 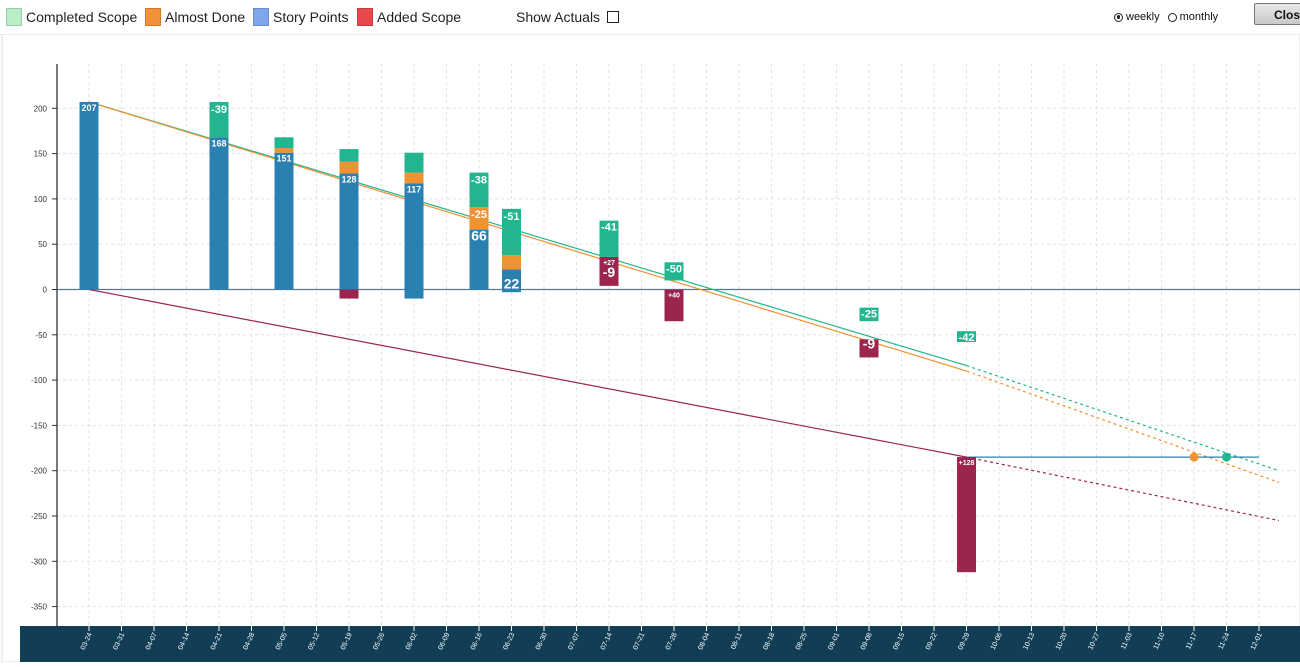 I want to click on y-tick-label: -250, so click(x=39, y=516).